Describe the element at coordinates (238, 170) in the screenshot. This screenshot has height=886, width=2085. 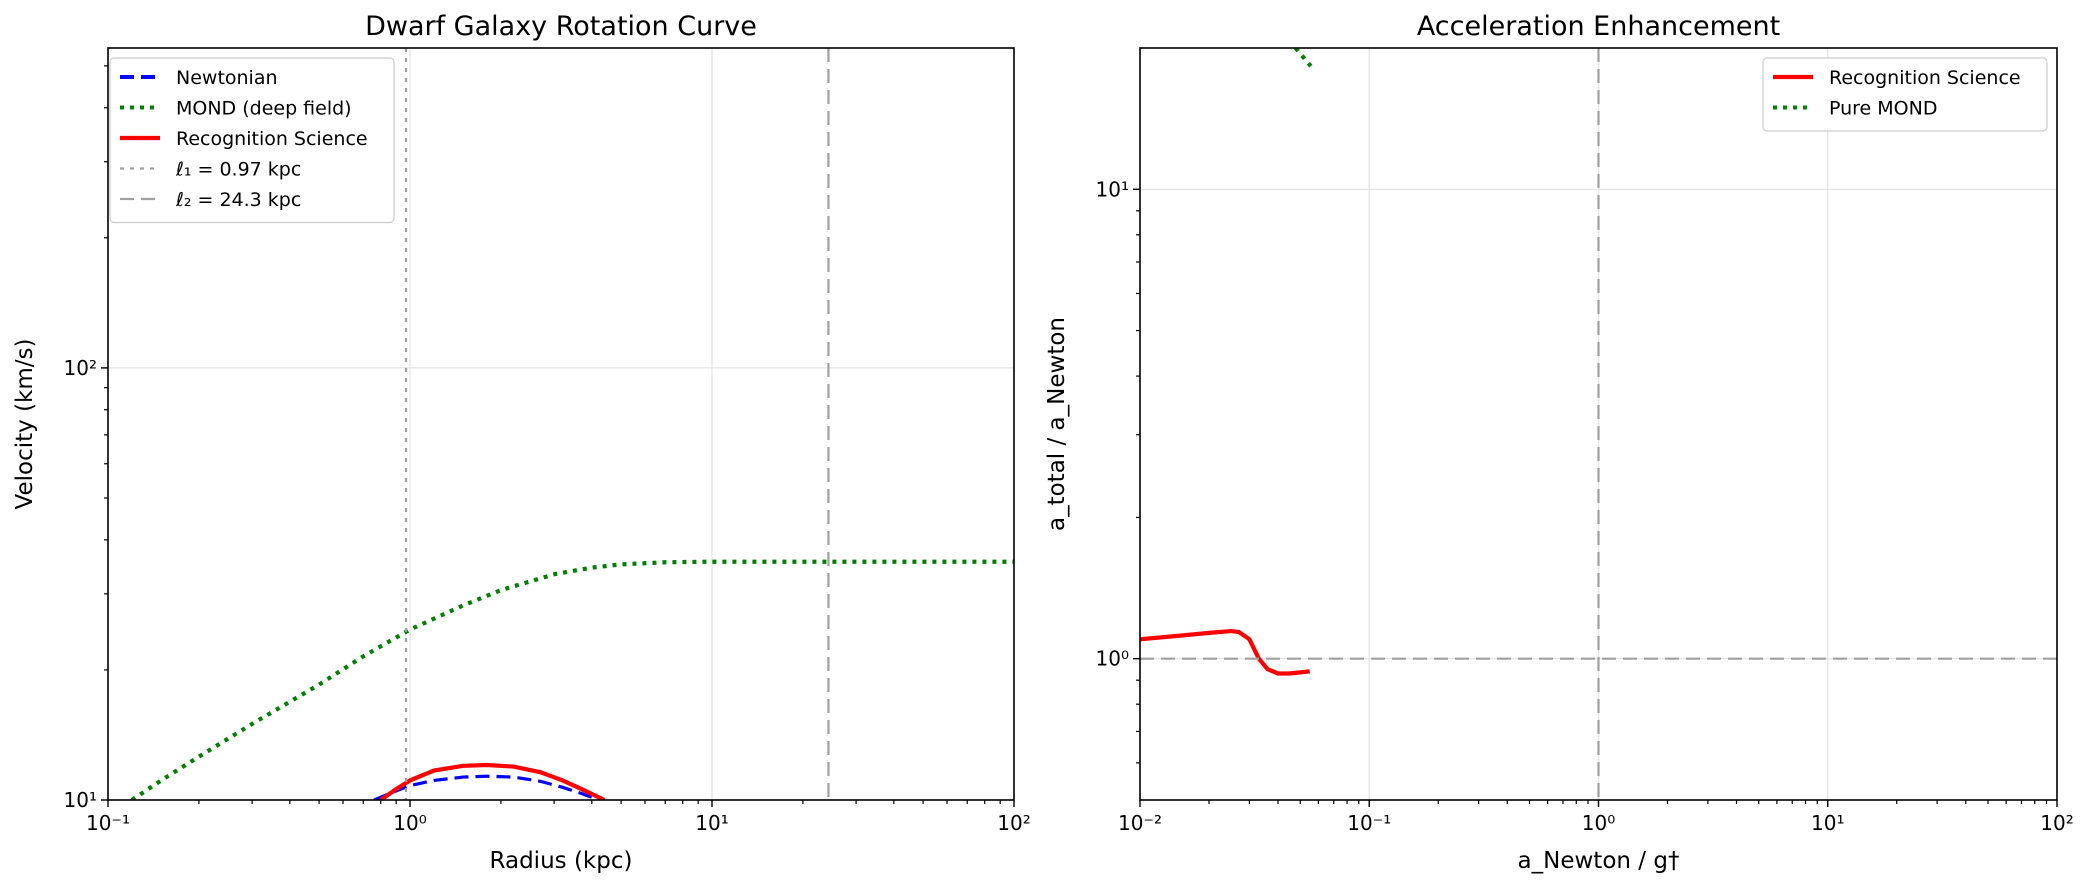
I see `legend-label: ℓ₁ = 0.97 kpc` at that location.